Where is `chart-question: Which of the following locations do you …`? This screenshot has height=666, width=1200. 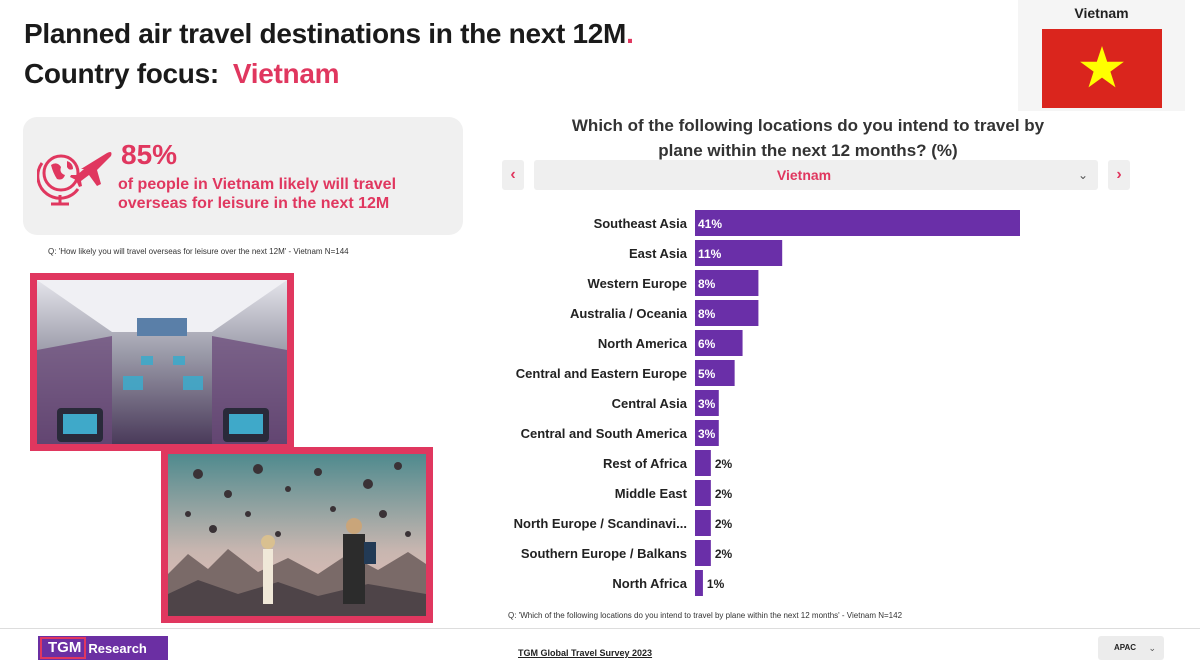 chart-question: Which of the following locations do you … is located at coordinates (808, 138).